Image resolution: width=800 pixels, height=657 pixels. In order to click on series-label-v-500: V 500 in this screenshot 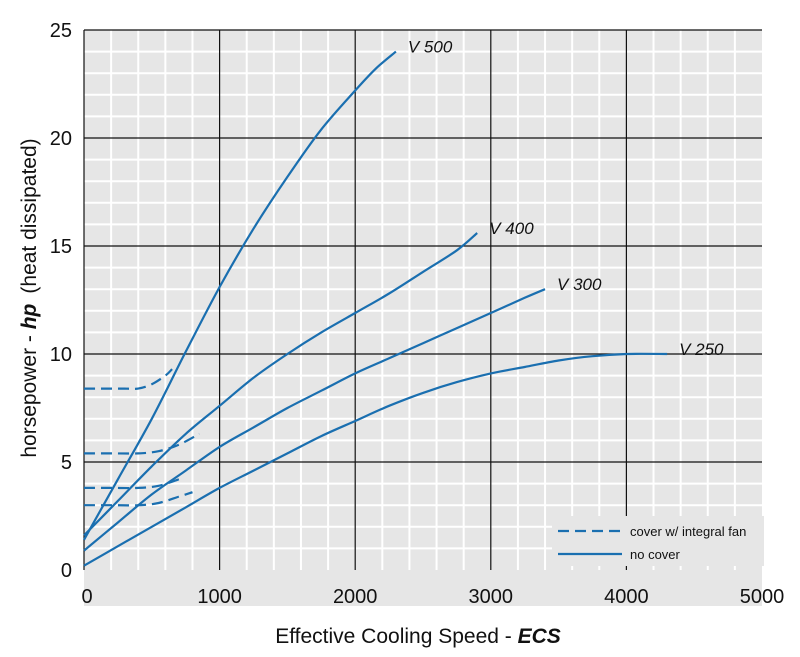, I will do `click(430, 47)`.